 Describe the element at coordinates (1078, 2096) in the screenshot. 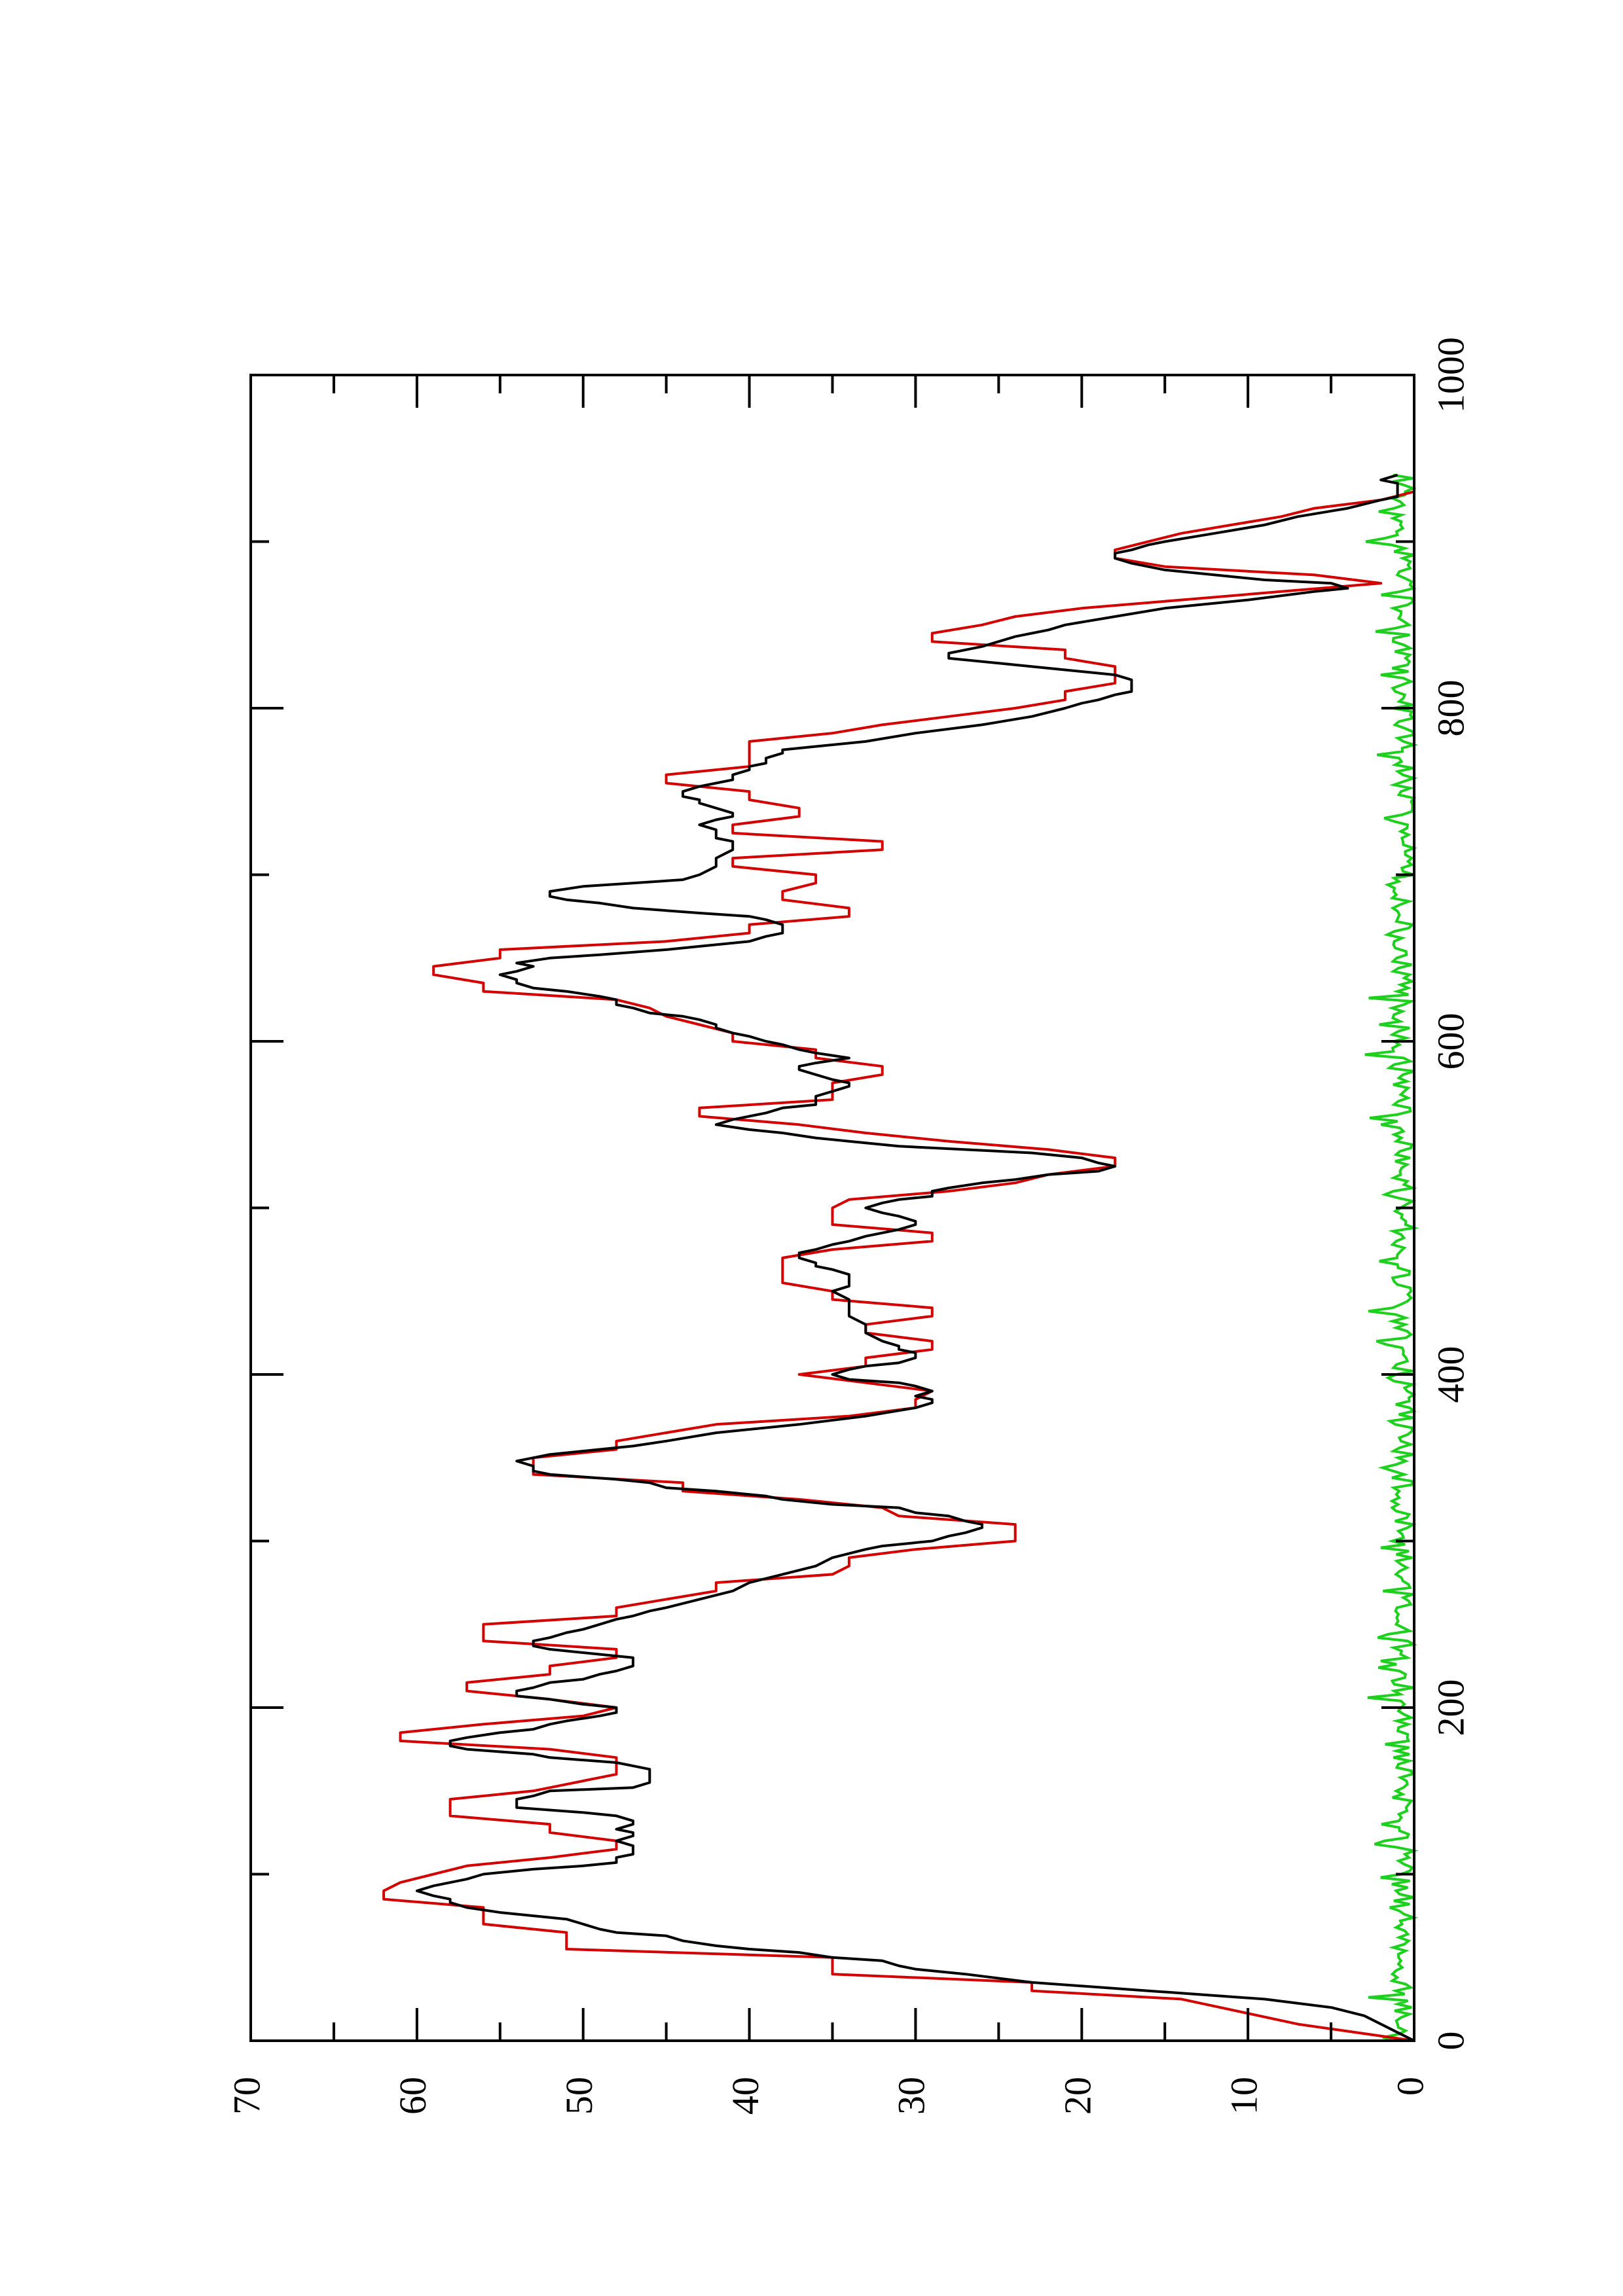

I see `y-tick-label: 20` at that location.